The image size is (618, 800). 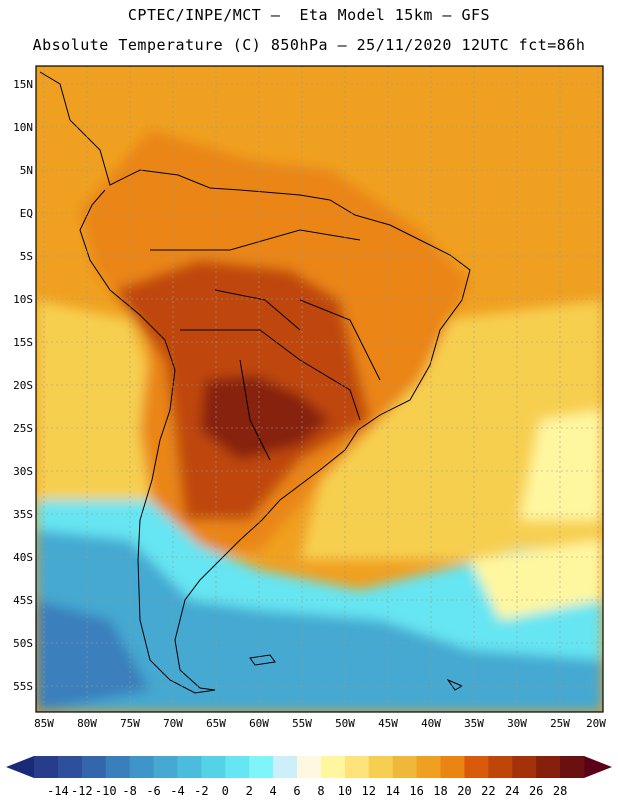 I want to click on colorbar-tick-label: -12, so click(x=82, y=791).